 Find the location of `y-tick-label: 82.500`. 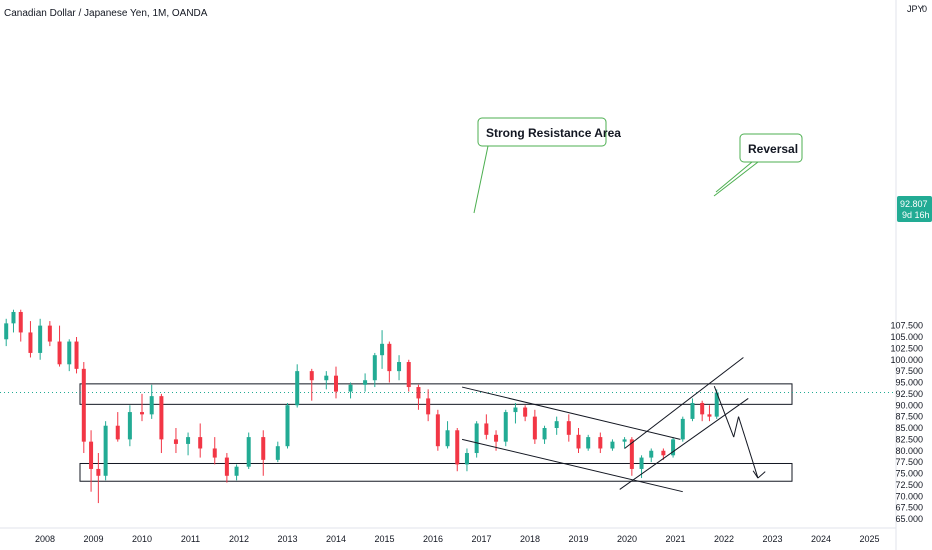

y-tick-label: 82.500 is located at coordinates (909, 439).